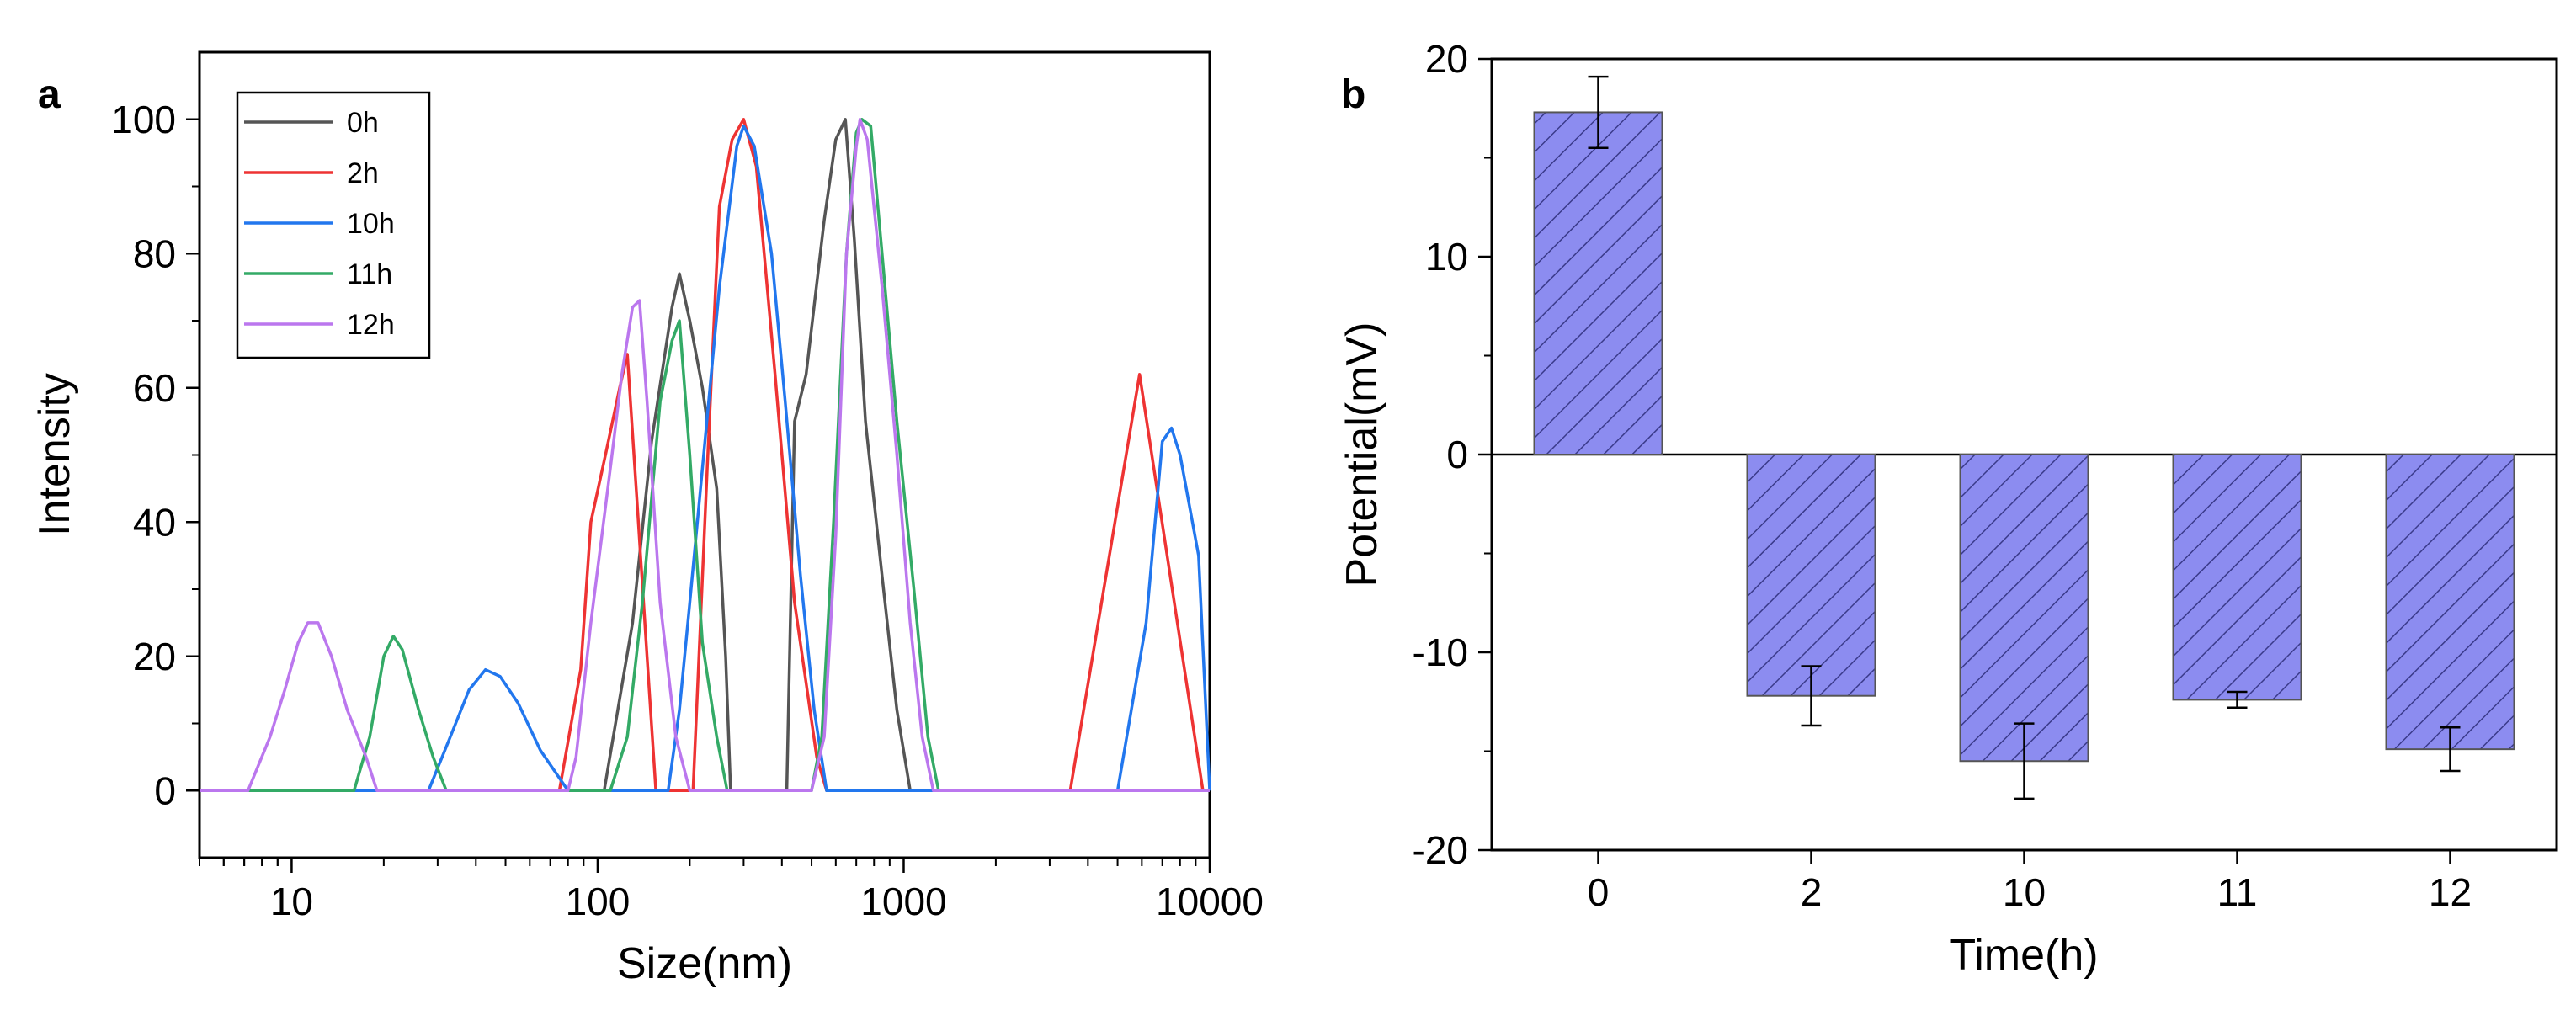 The image size is (2576, 1010). What do you see at coordinates (903, 901) in the screenshot?
I see `x-tick-label: 1000` at bounding box center [903, 901].